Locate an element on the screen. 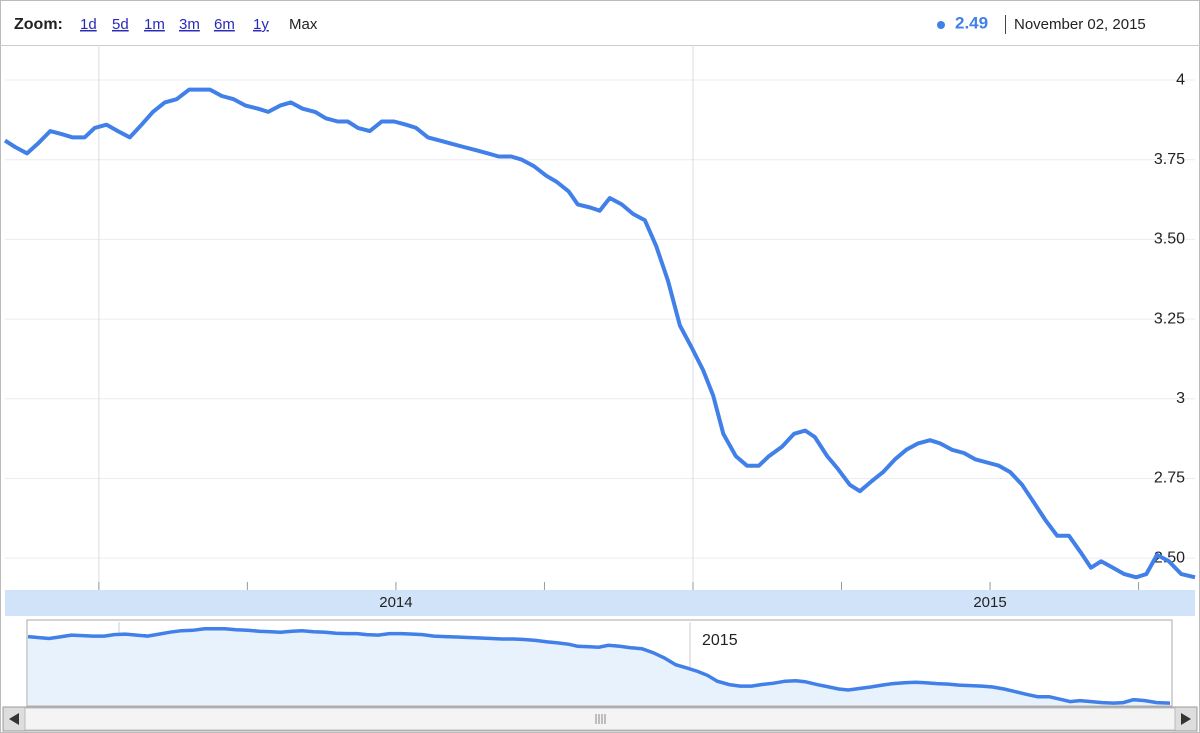 The height and width of the screenshot is (733, 1200). current-date: November 02, 2015 is located at coordinates (1080, 24).